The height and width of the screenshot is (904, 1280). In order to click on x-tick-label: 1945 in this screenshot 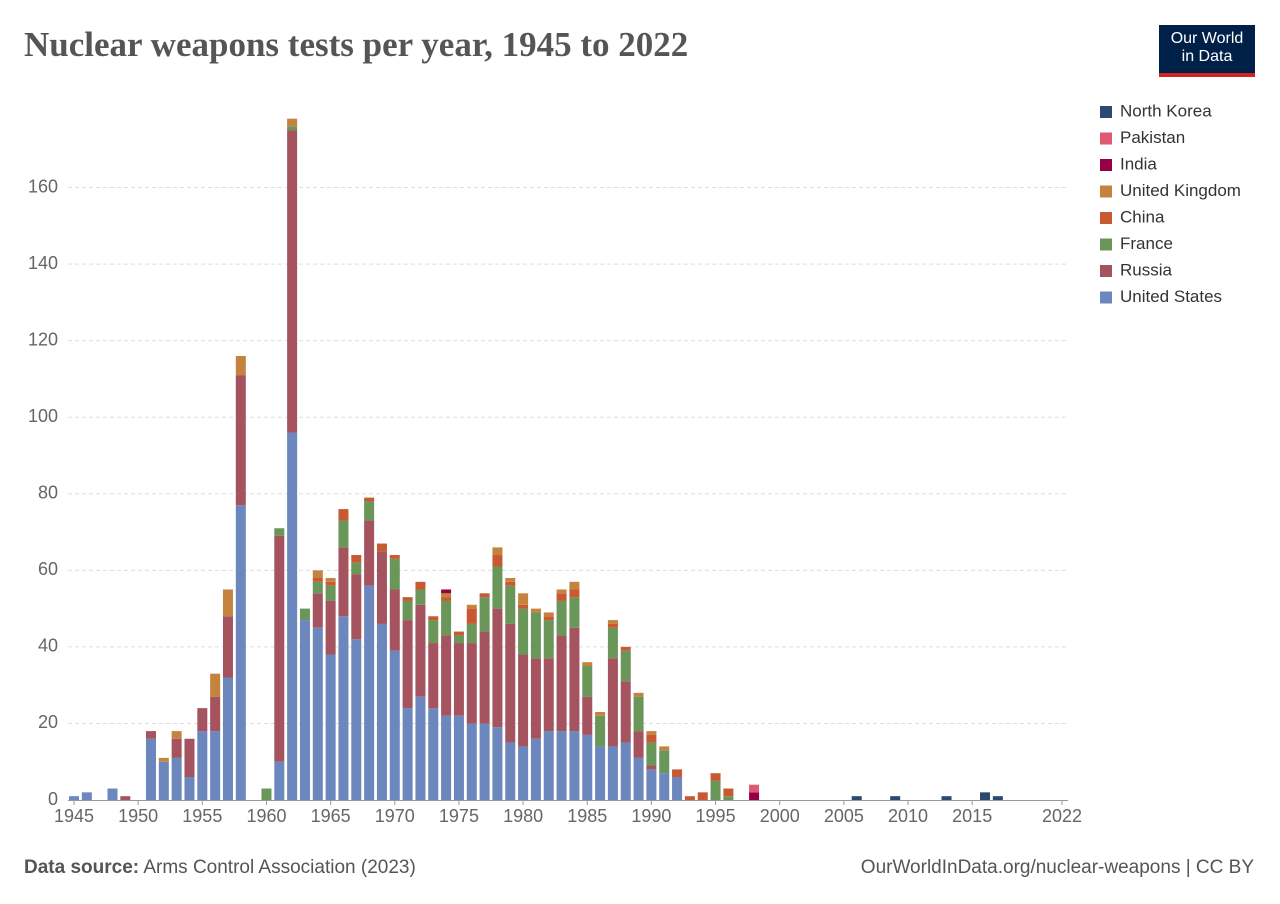, I will do `click(74, 816)`.